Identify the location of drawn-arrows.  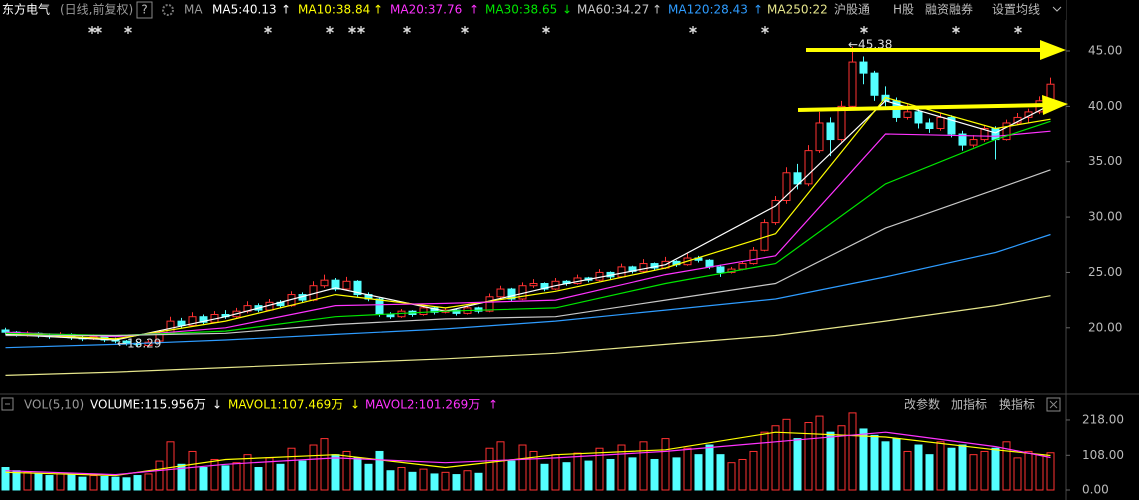
(932, 77).